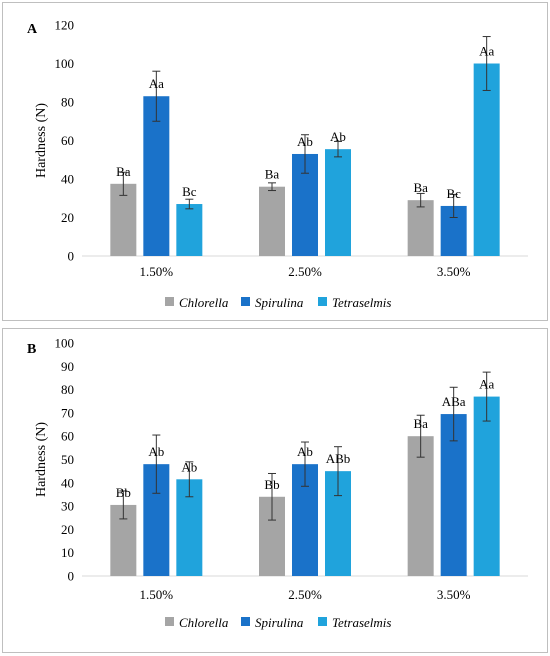 The width and height of the screenshot is (550, 656). What do you see at coordinates (65, 25) in the screenshot?
I see `y-tick-label: 120` at bounding box center [65, 25].